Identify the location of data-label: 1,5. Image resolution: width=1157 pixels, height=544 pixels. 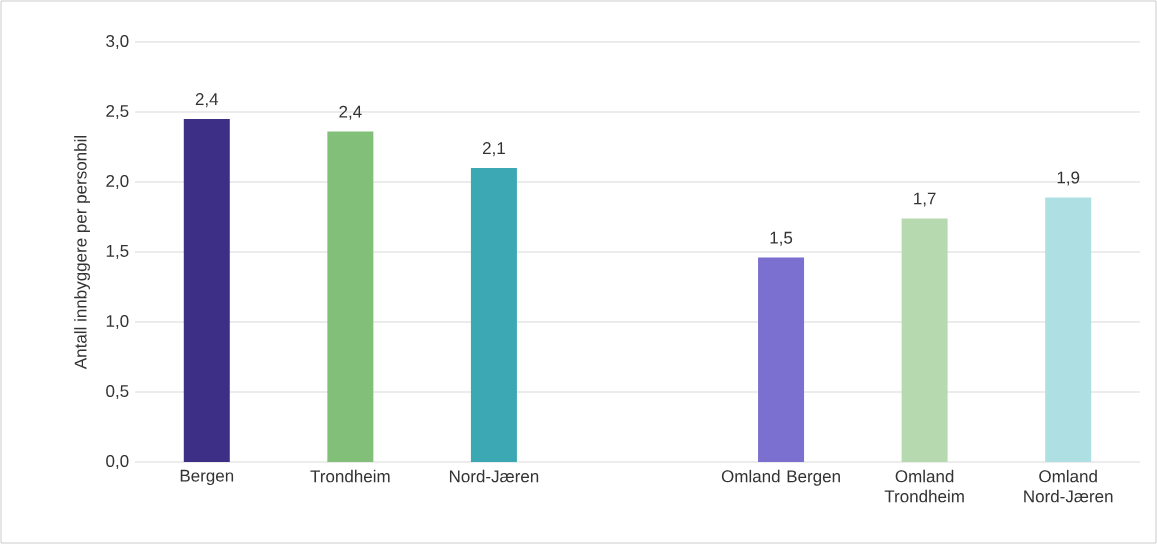
(781, 238).